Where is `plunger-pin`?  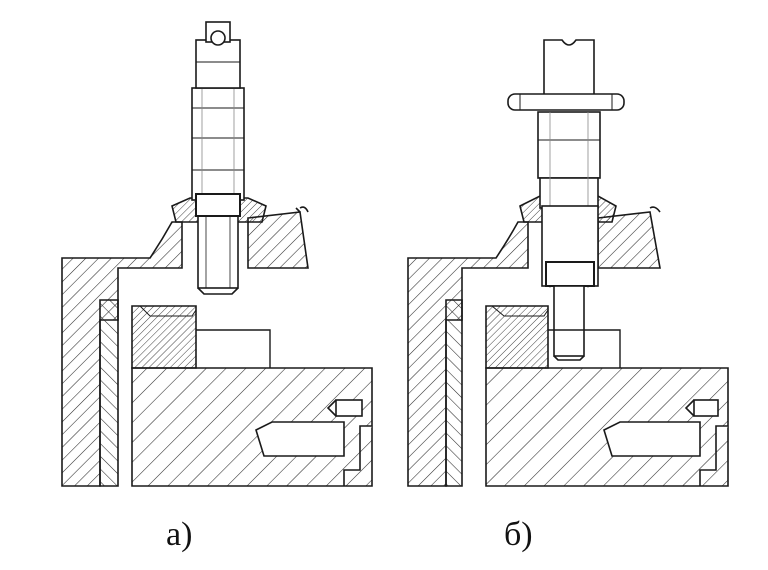
plunger-pin is located at coordinates (569, 321).